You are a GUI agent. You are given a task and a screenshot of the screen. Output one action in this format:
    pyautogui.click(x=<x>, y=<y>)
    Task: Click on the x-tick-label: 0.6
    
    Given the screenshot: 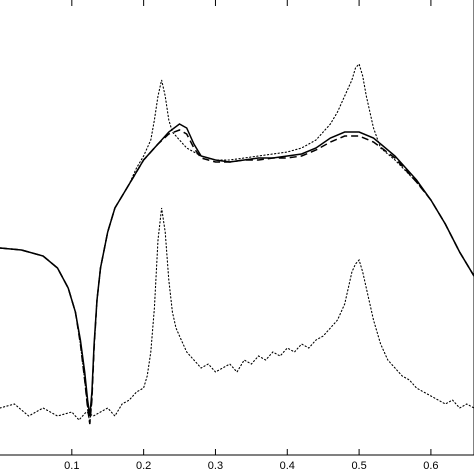 What is the action you would take?
    pyautogui.click(x=430, y=466)
    